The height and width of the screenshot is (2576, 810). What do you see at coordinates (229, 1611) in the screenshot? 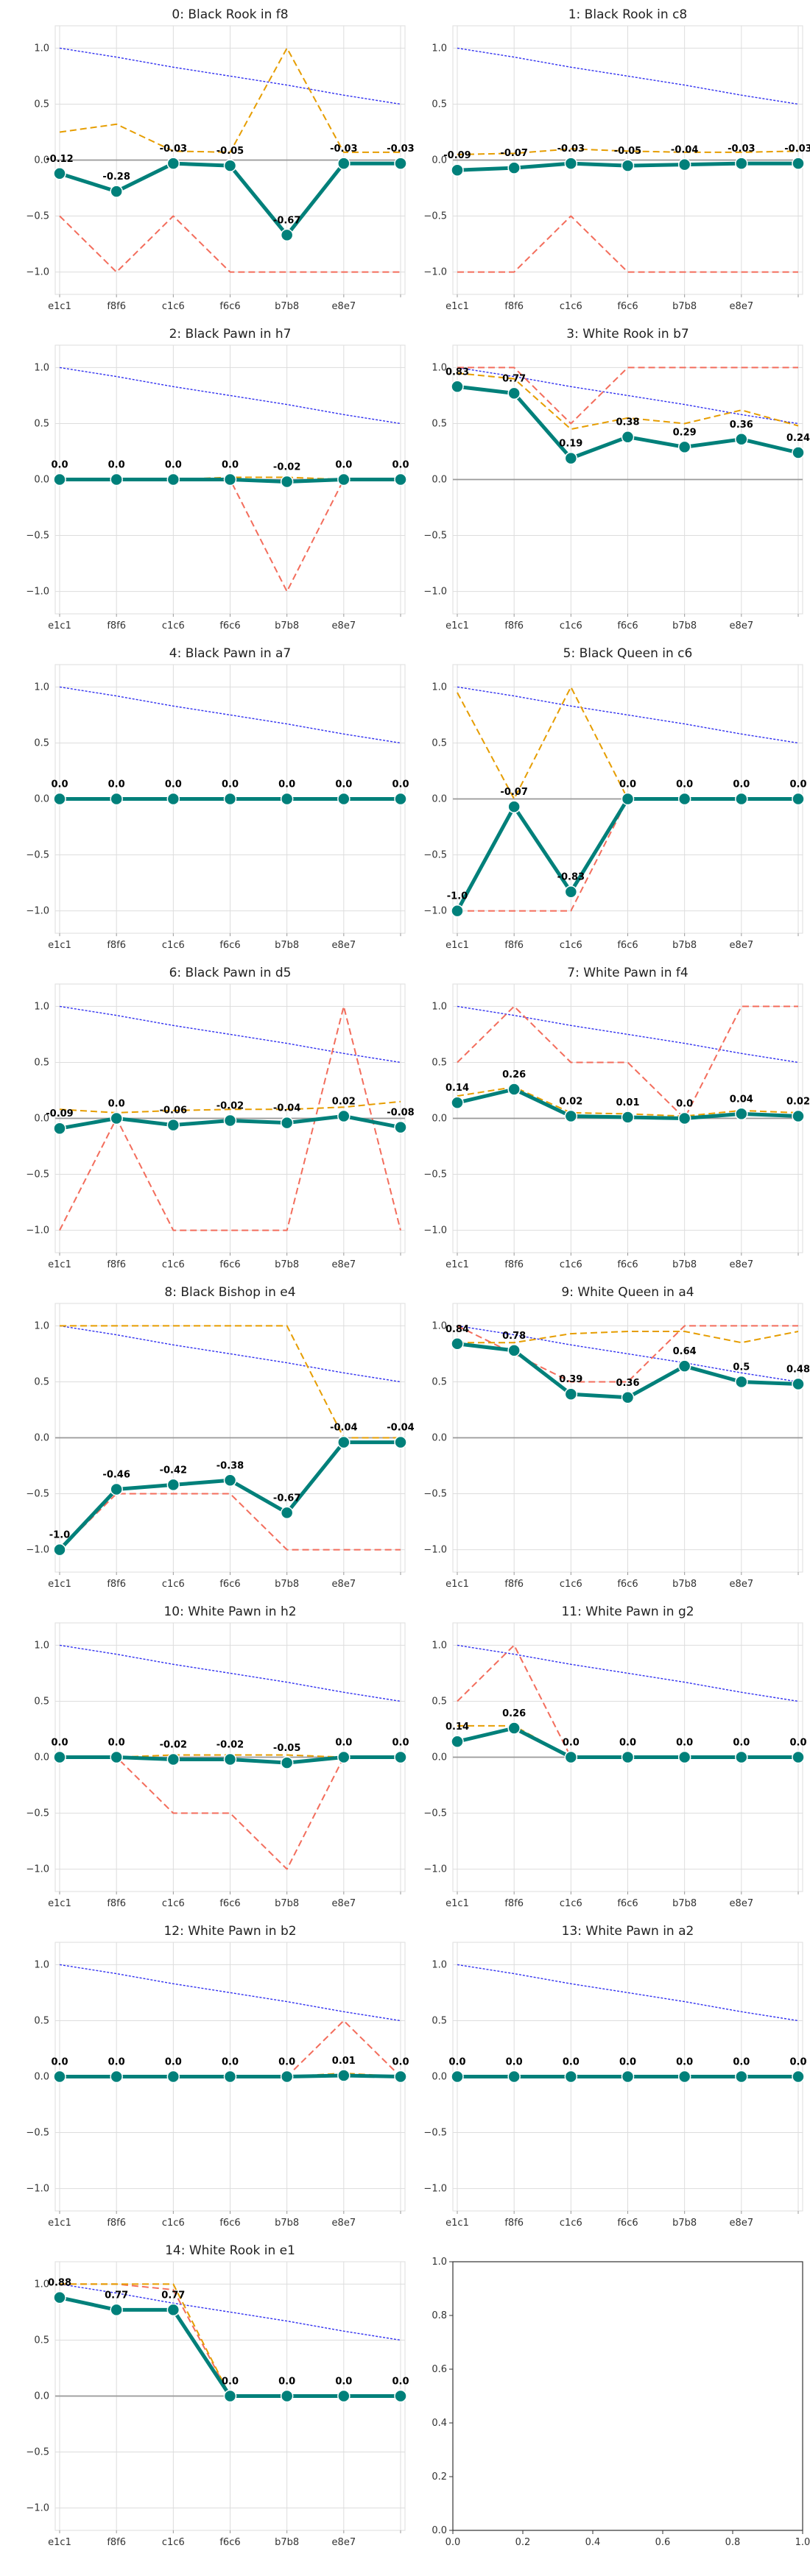
I see `chart-title: 10: White Pawn in h2` at bounding box center [229, 1611].